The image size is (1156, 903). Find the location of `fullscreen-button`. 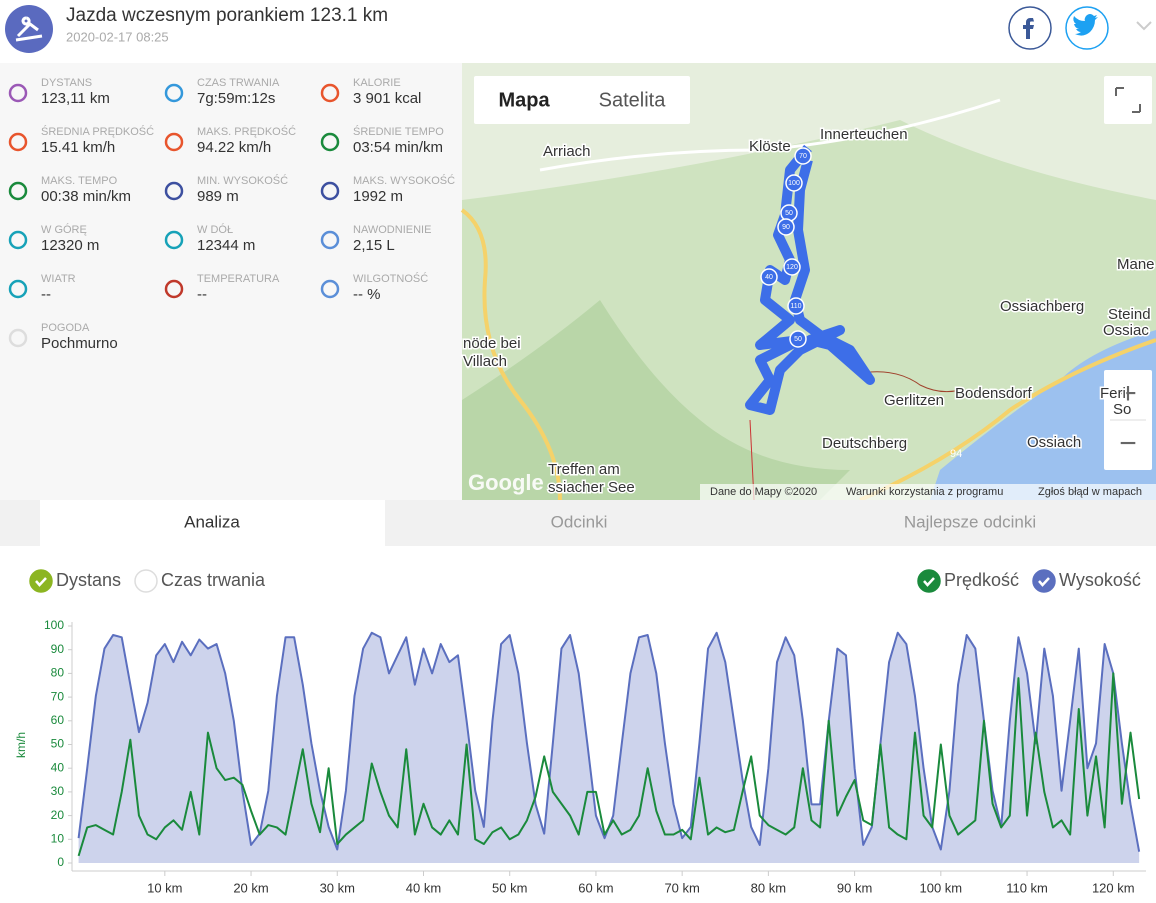

fullscreen-button is located at coordinates (1128, 100).